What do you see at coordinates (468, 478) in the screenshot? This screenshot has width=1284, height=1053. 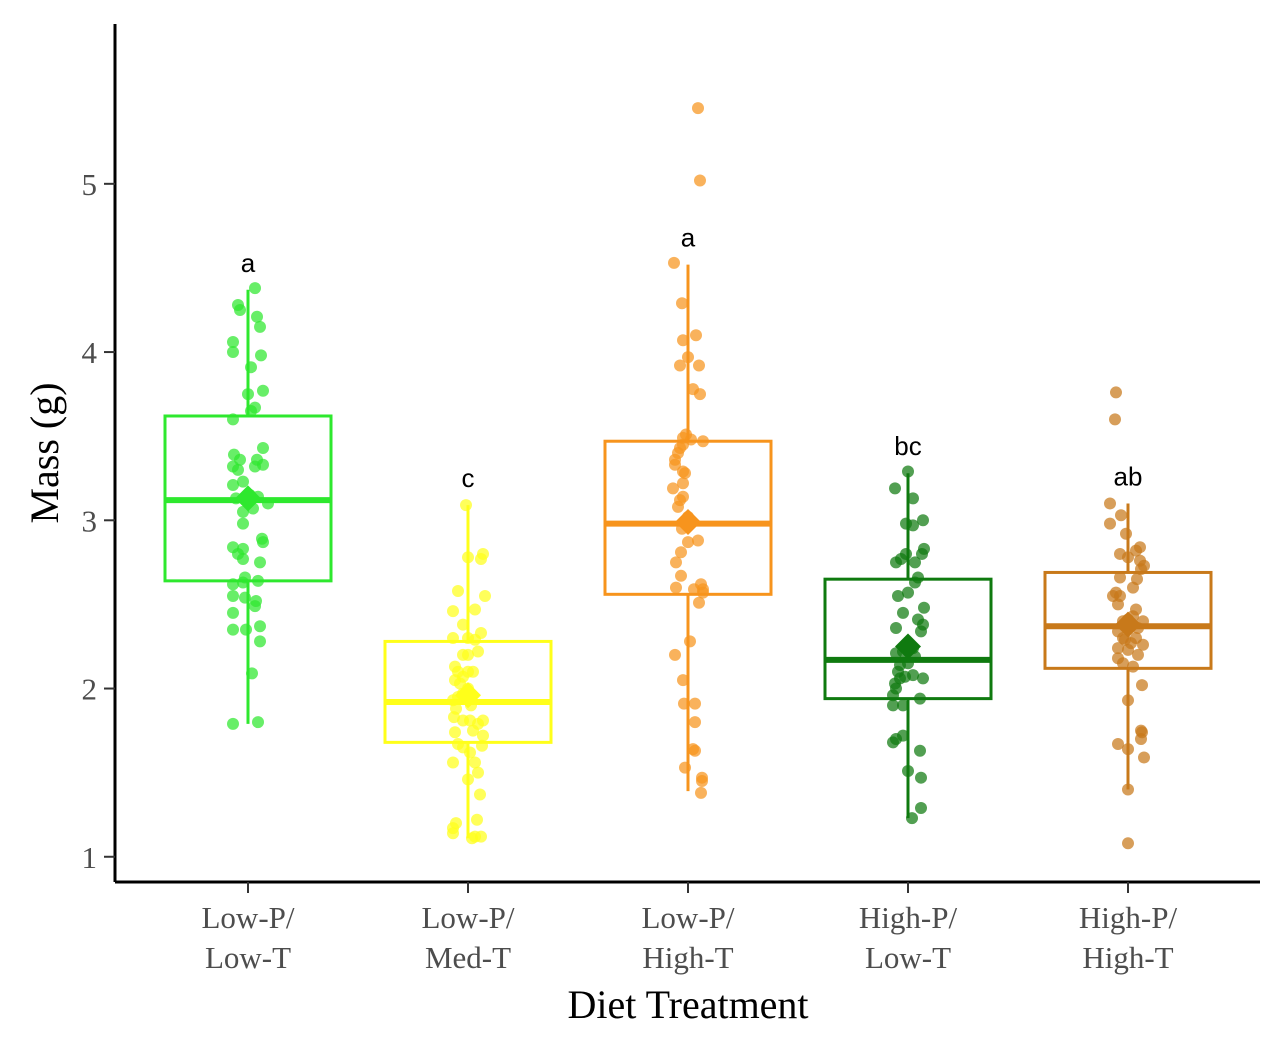 I see `significance-letter: c` at bounding box center [468, 478].